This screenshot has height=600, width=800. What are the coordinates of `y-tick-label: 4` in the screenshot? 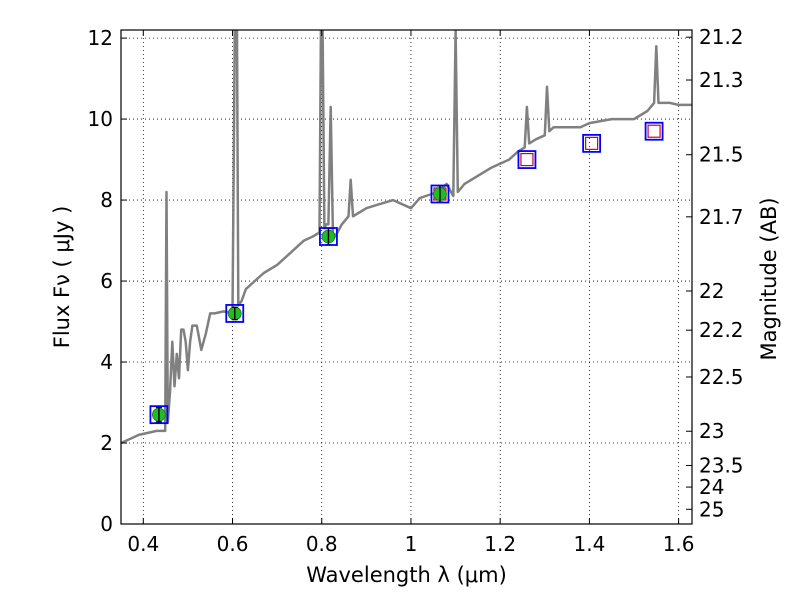 It's located at (106, 362).